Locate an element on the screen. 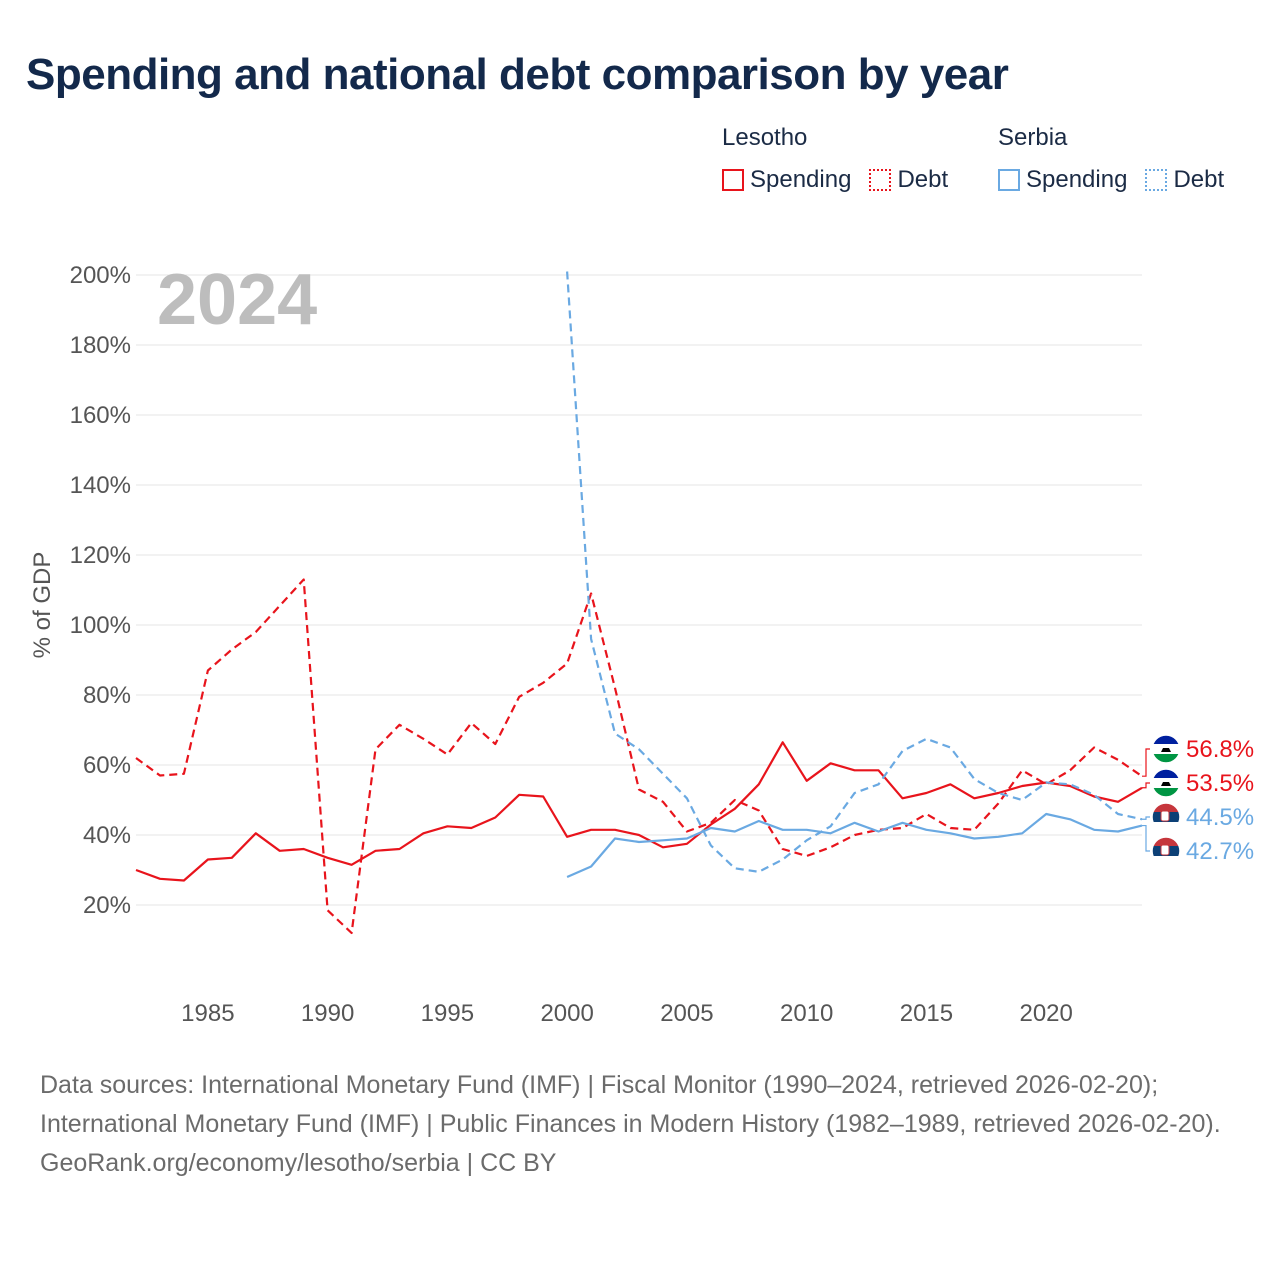 This screenshot has width=1280, height=1280. legend-group-serbia: Serbia Spending Debt is located at coordinates (1120, 159).